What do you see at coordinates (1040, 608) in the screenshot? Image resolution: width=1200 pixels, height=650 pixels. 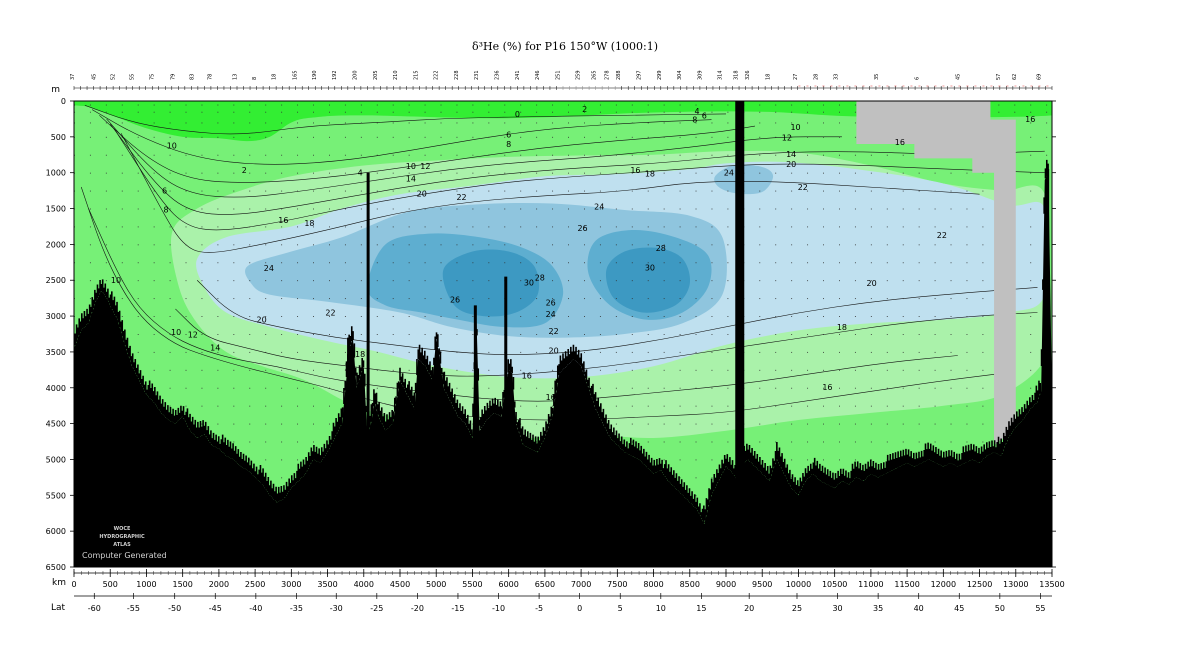 I see `lat-tick-label: 55` at bounding box center [1040, 608].